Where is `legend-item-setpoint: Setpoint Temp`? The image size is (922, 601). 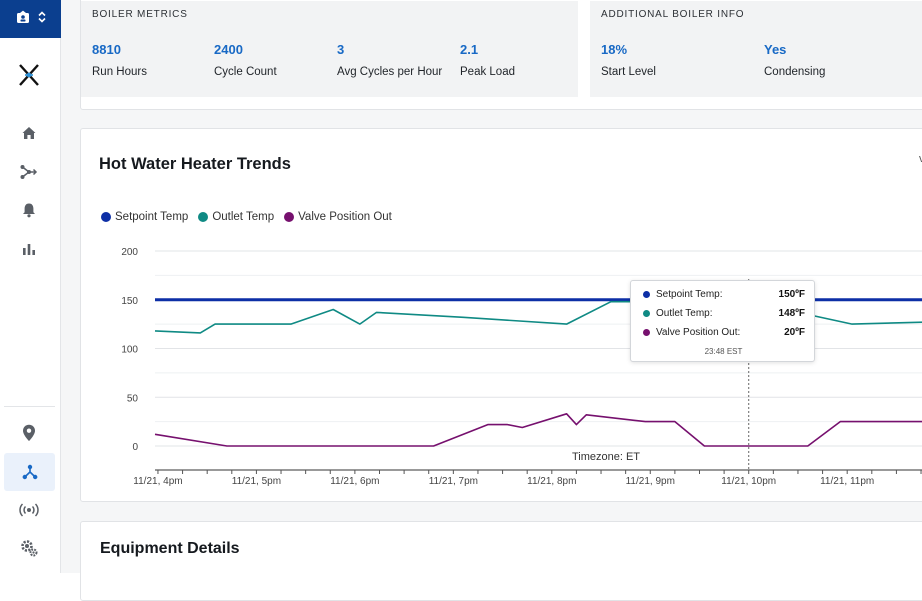 legend-item-setpoint: Setpoint Temp is located at coordinates (144, 217).